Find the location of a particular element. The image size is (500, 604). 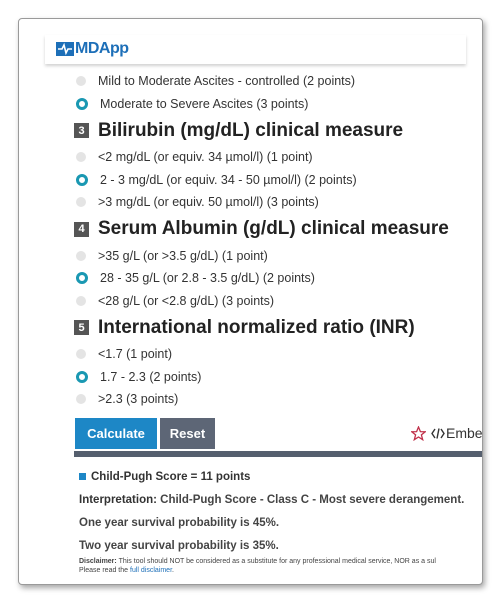

read-prefix: Please read the is located at coordinates (104, 570).